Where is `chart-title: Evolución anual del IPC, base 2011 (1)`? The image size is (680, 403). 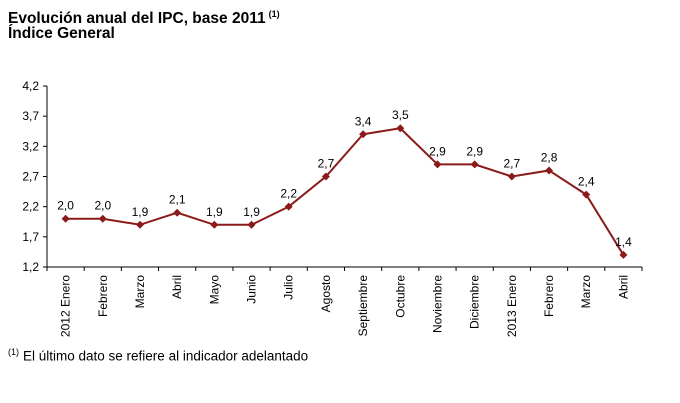
chart-title: Evolución anual del IPC, base 2011 (1) is located at coordinates (144, 16).